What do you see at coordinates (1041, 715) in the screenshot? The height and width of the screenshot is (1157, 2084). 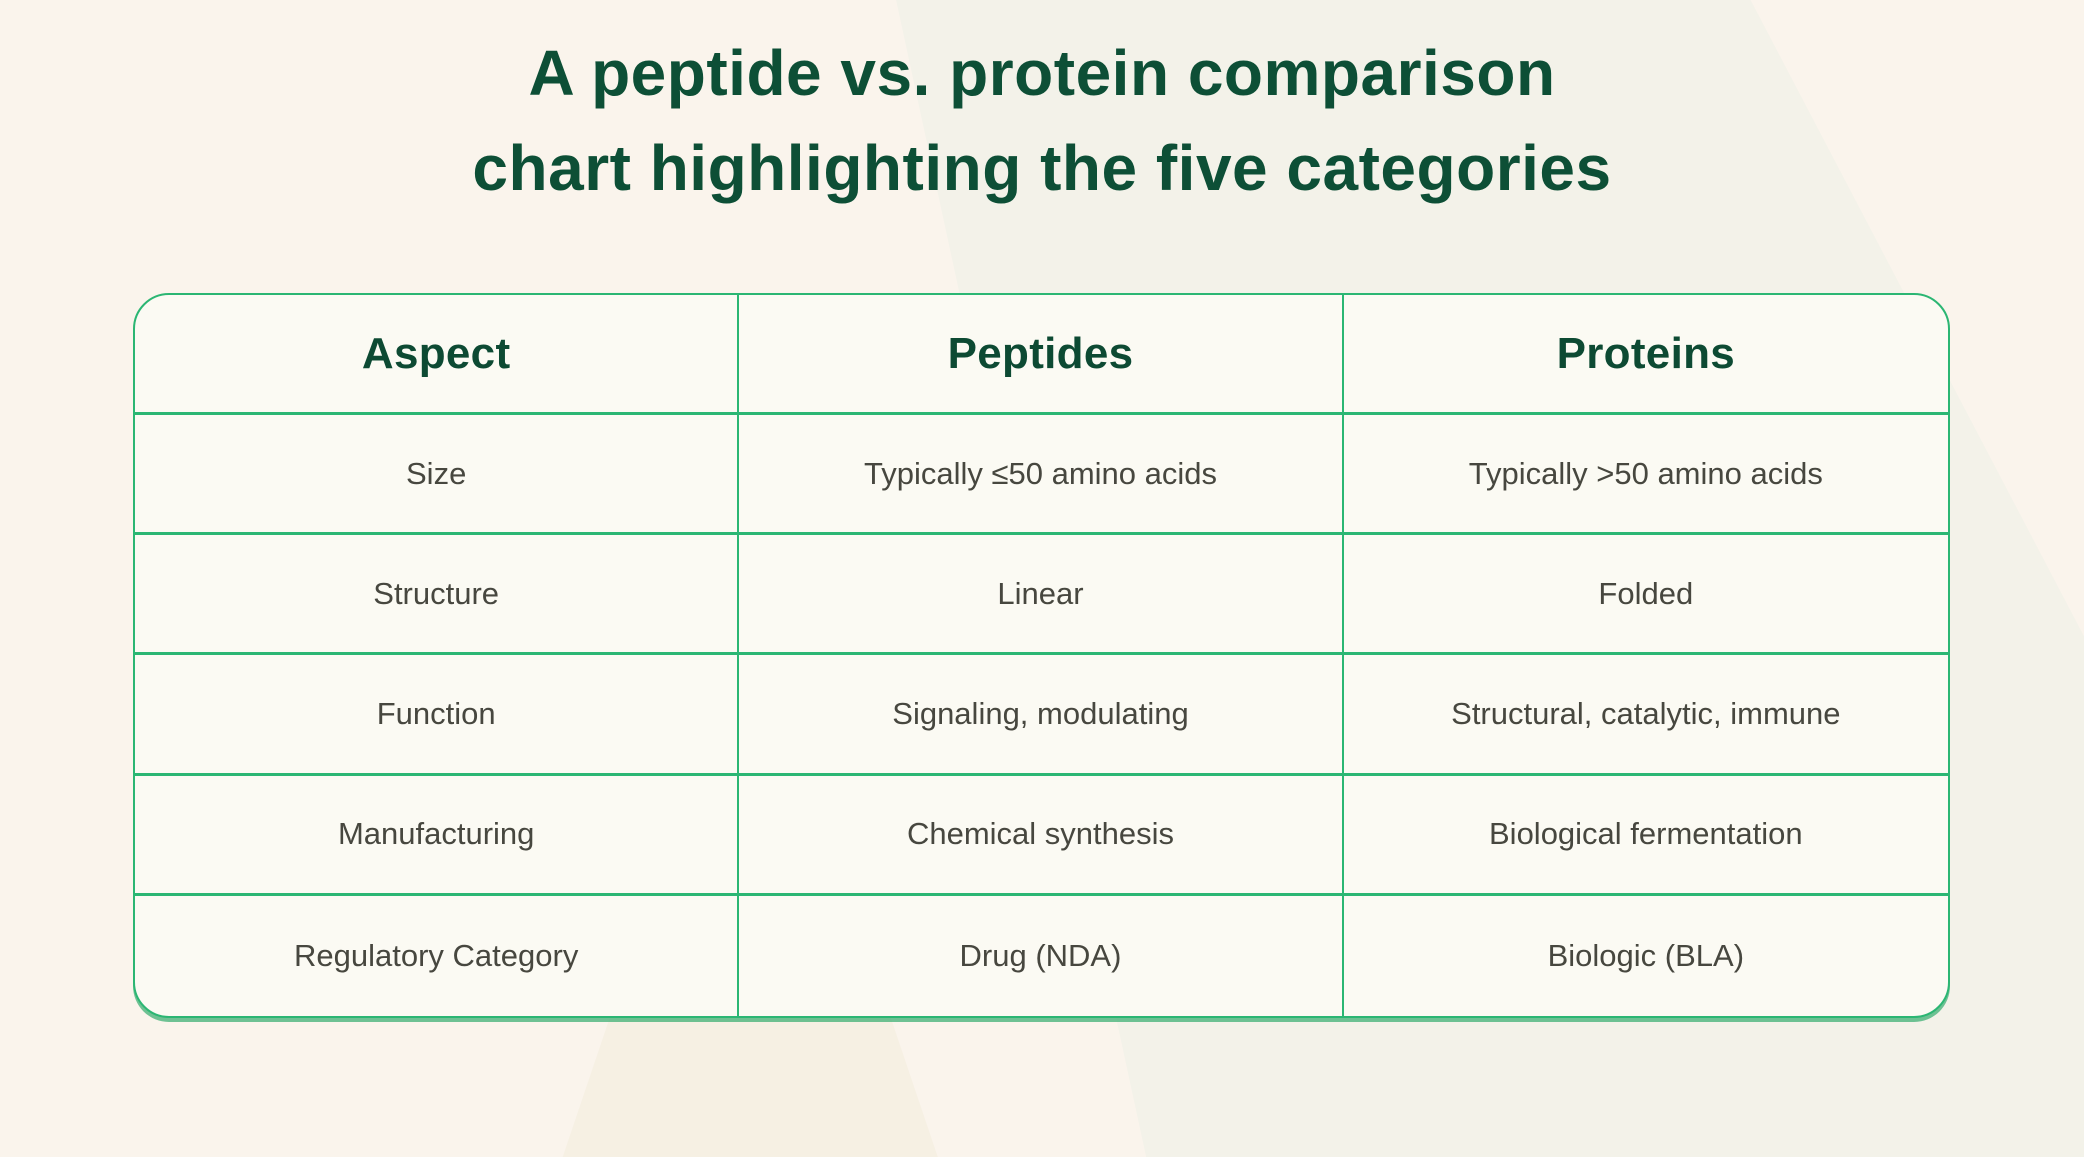 I see `table-cell-function-peptides: Signaling, modulating` at bounding box center [1041, 715].